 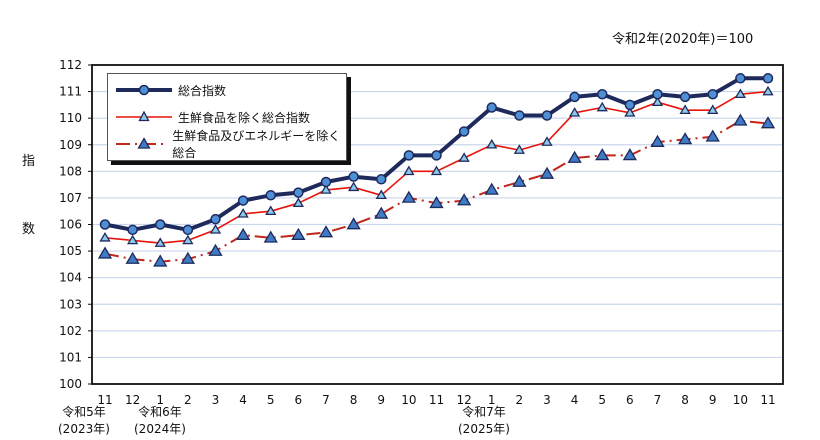 What do you see at coordinates (144, 116) in the screenshot?
I see `legend-line-triangle-icon` at bounding box center [144, 116].